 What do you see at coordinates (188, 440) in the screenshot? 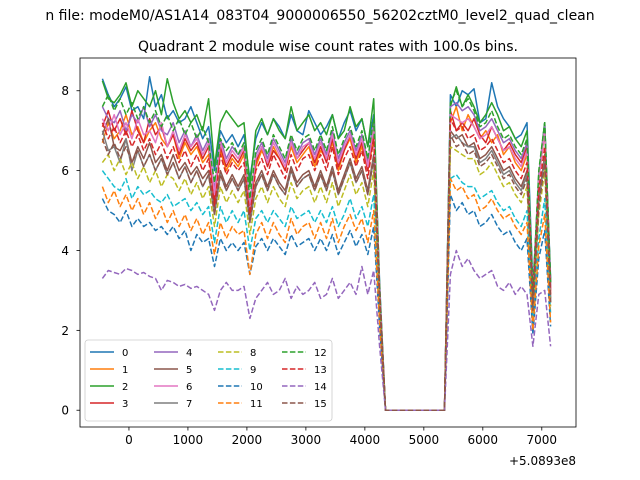
I see `x-tick-label: 1000` at bounding box center [188, 440].